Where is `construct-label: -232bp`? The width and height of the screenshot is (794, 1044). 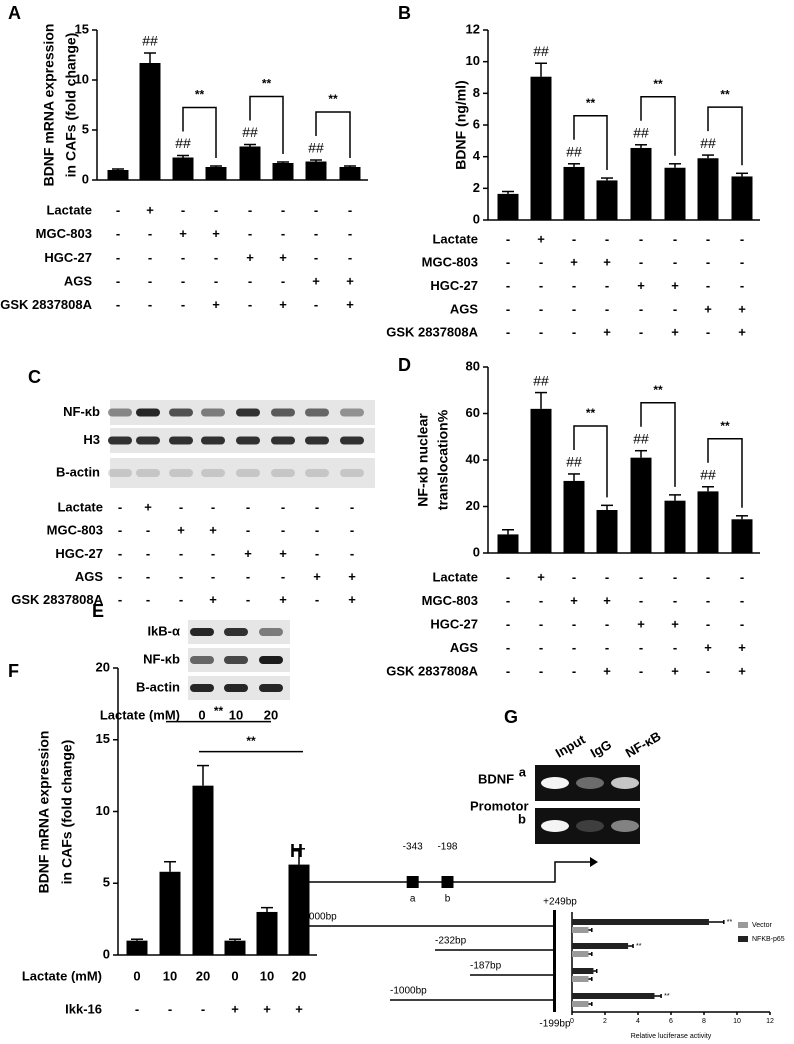 construct-label: -232bp is located at coordinates (451, 941).